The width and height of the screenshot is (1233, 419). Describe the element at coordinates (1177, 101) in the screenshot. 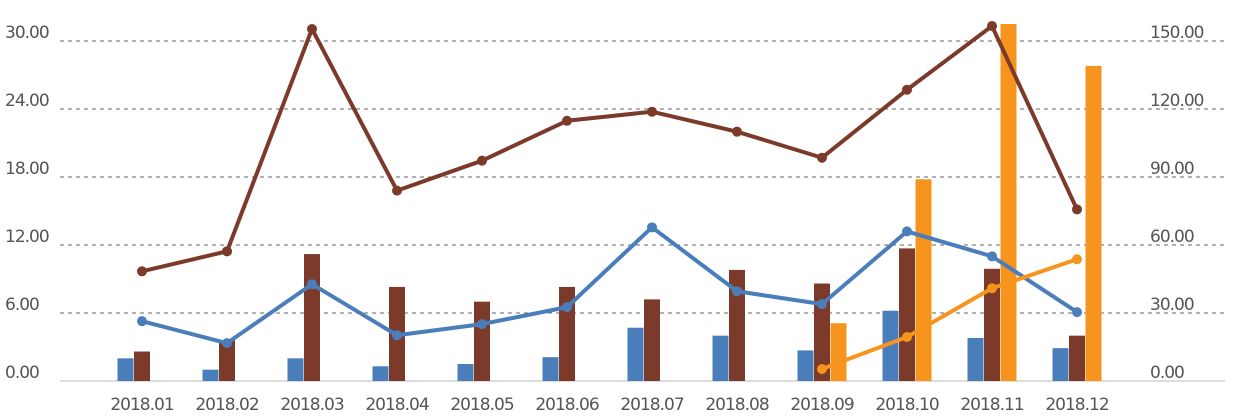

I see `y2-tick-label: 120.00` at that location.